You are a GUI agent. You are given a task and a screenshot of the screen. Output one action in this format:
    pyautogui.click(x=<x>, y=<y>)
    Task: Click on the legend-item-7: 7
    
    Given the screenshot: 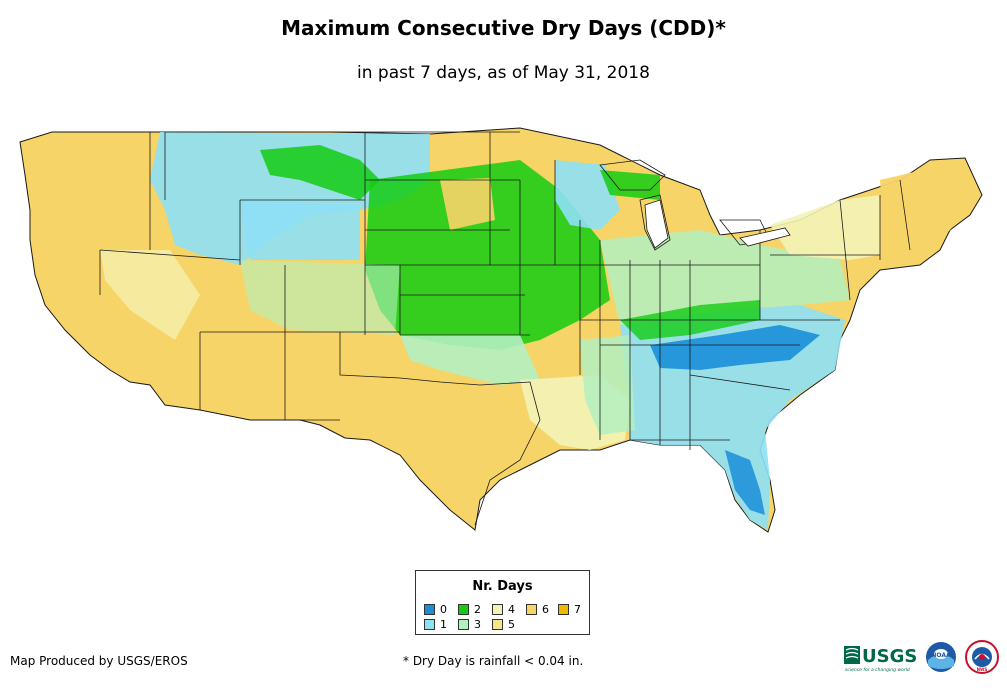 What is the action you would take?
    pyautogui.click(x=569, y=609)
    